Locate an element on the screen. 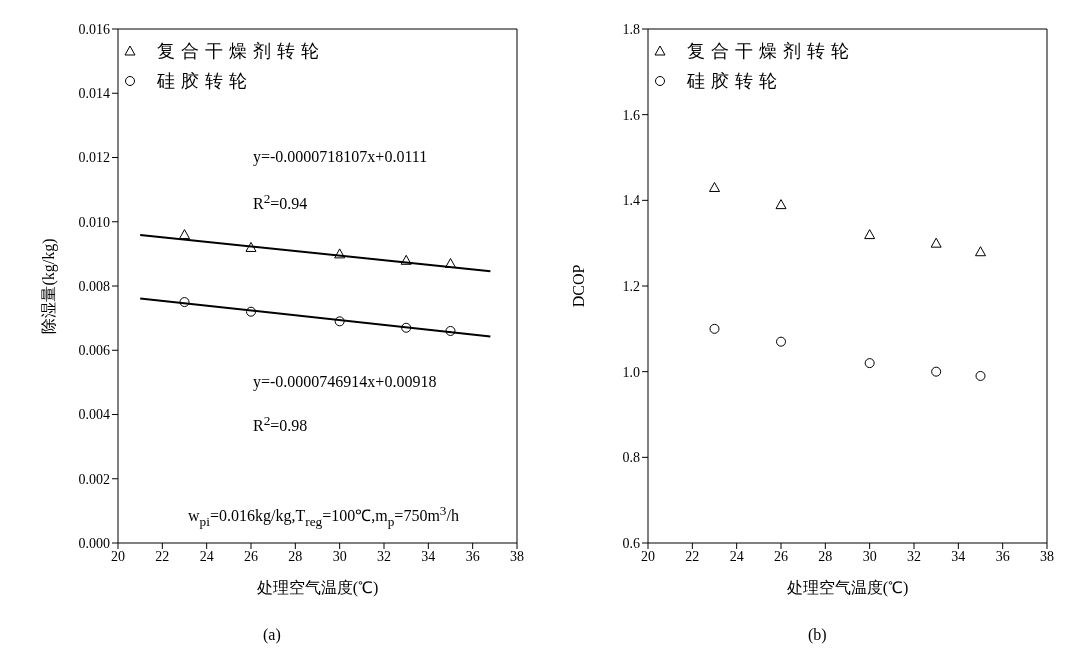  y-tick-label: 1.0 is located at coordinates (631, 372).